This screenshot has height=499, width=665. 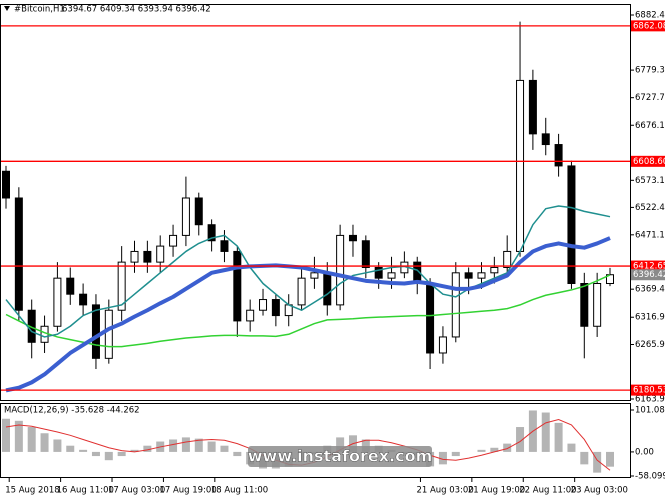 What do you see at coordinates (547, 491) in the screenshot?
I see `x-tick-label: 22 Aug 11:00` at bounding box center [547, 491].